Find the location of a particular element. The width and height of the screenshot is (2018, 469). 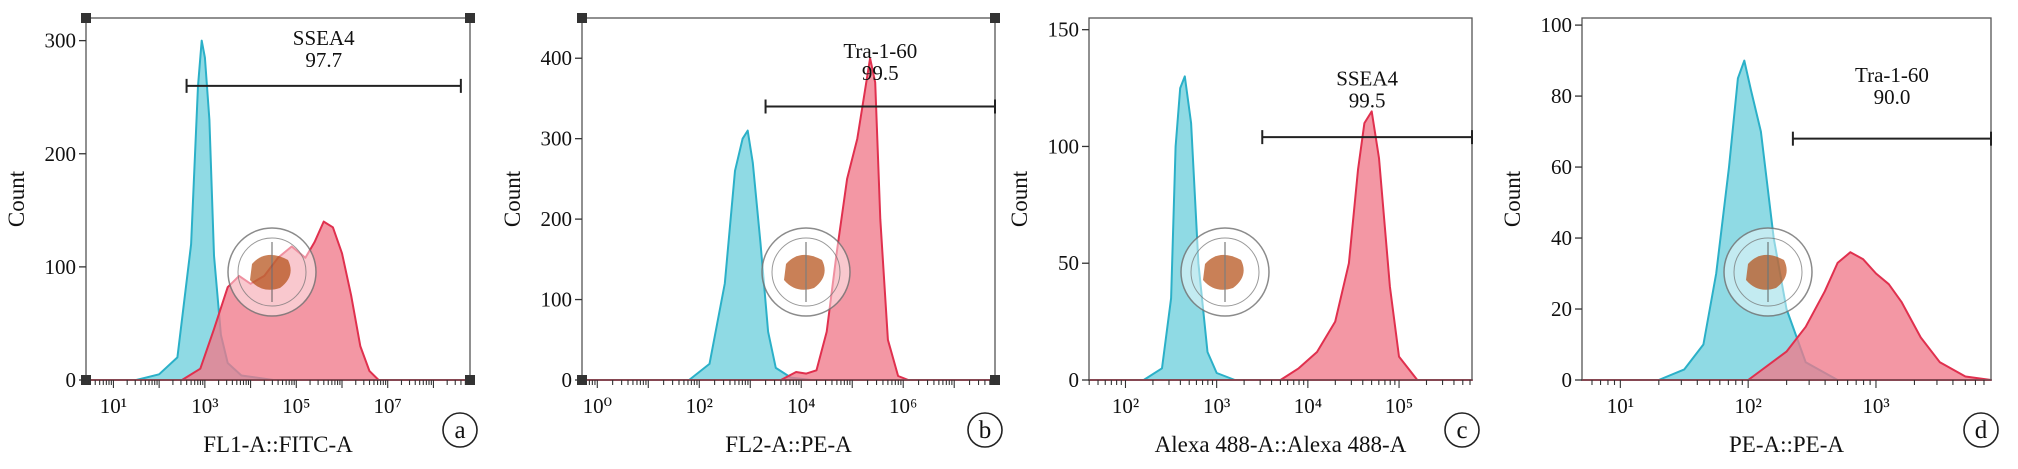

histogram-control-c is located at coordinates (1280, 228).